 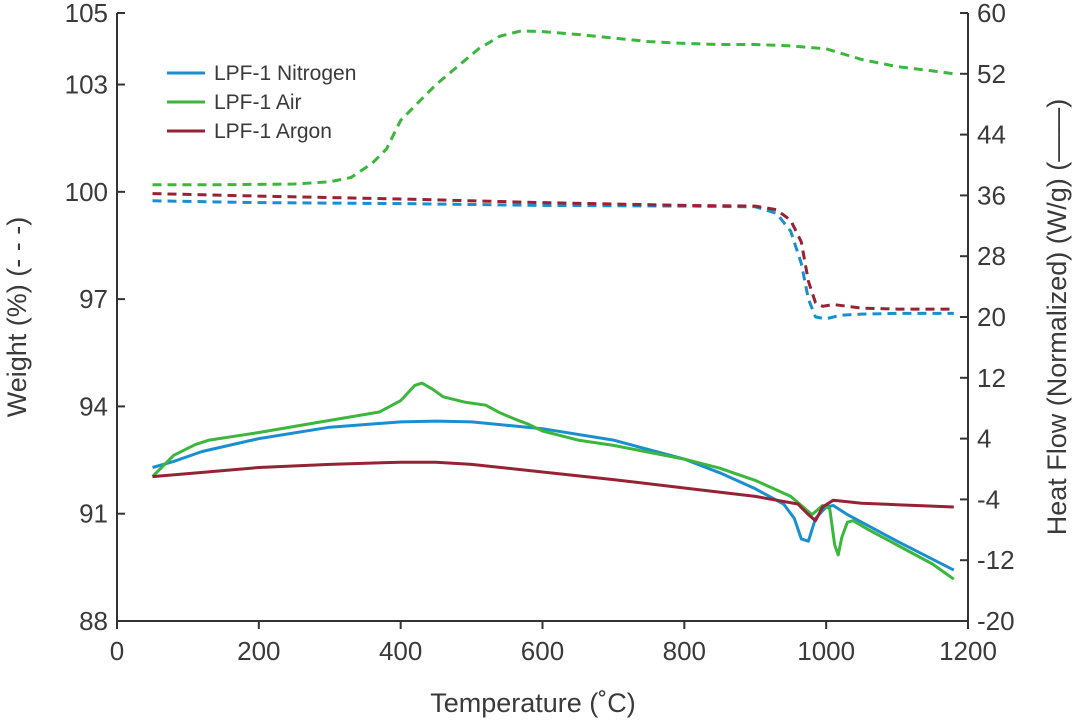 I want to click on y-left-tick-label: 88, so click(x=93, y=621).